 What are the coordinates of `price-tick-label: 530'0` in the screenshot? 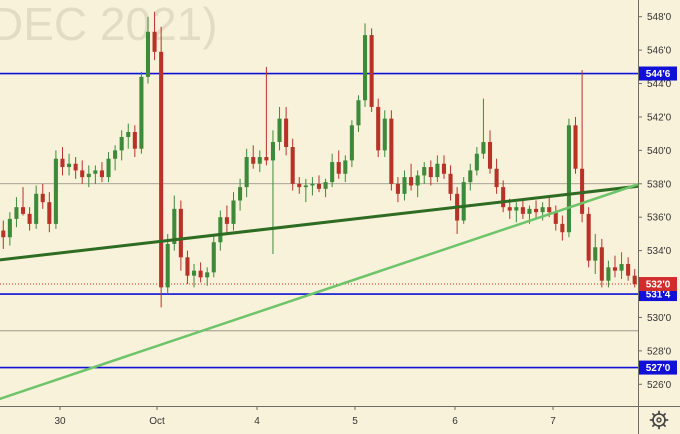 It's located at (659, 318).